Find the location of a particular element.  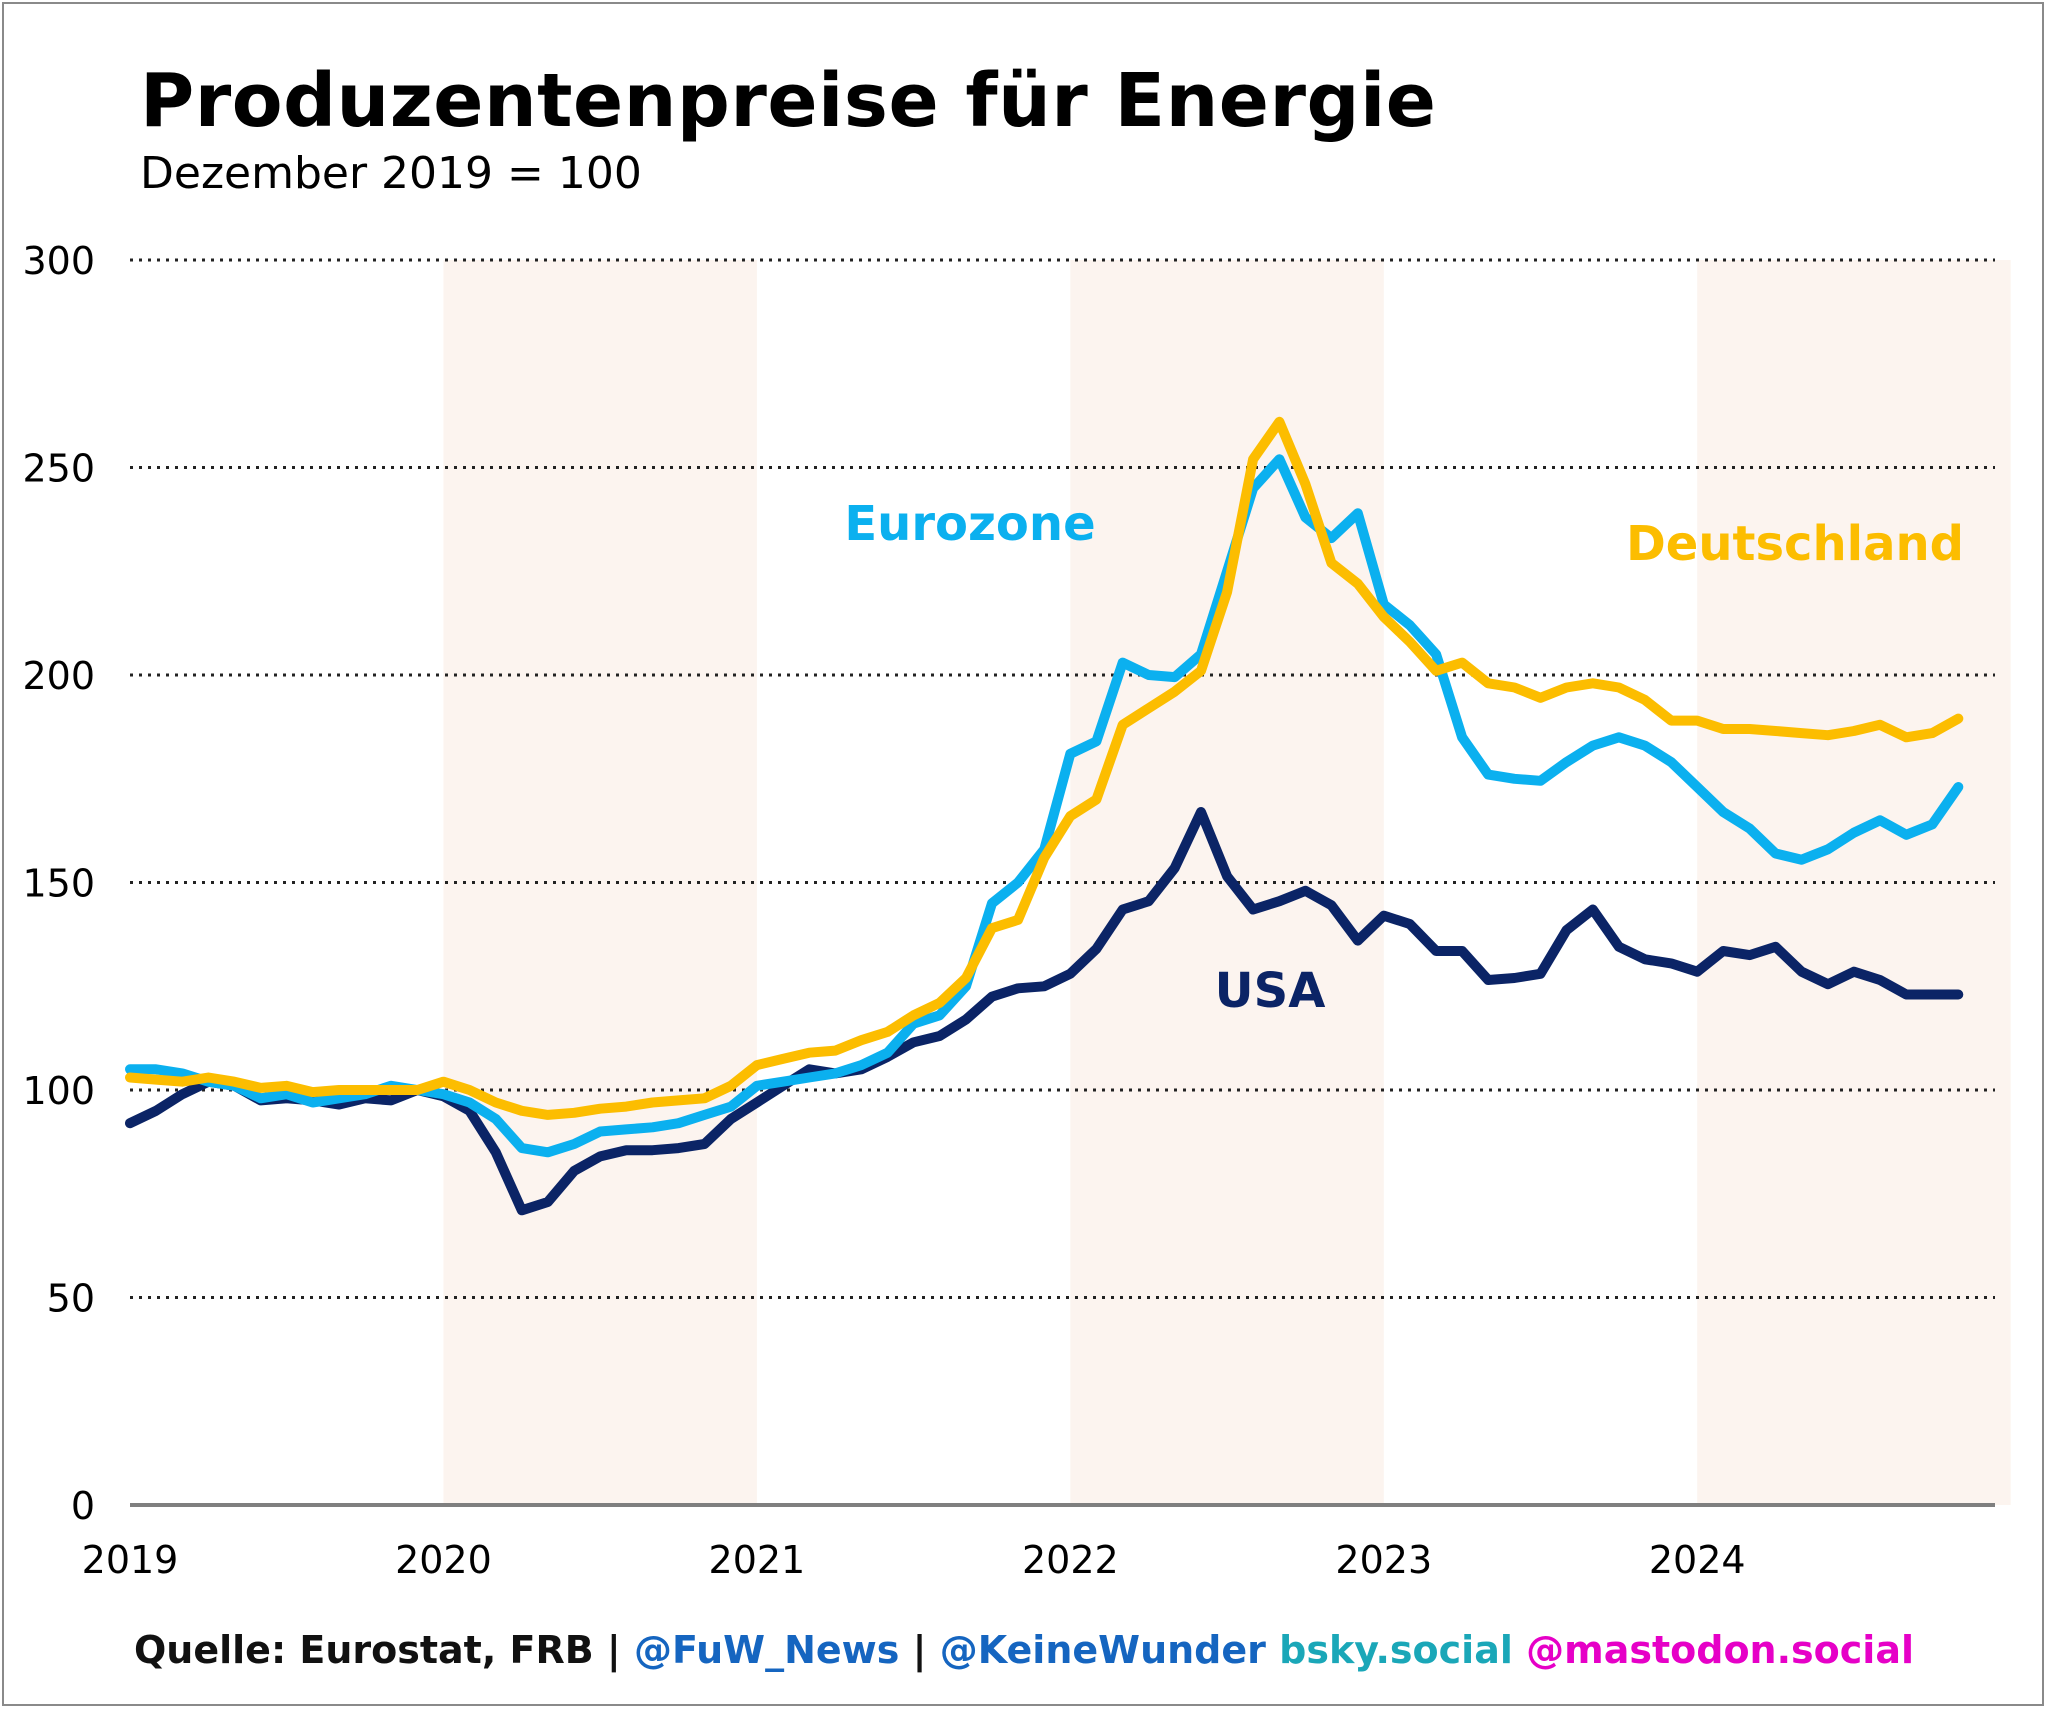

footer-handle-fuw: @FuW_News is located at coordinates (767, 1650).